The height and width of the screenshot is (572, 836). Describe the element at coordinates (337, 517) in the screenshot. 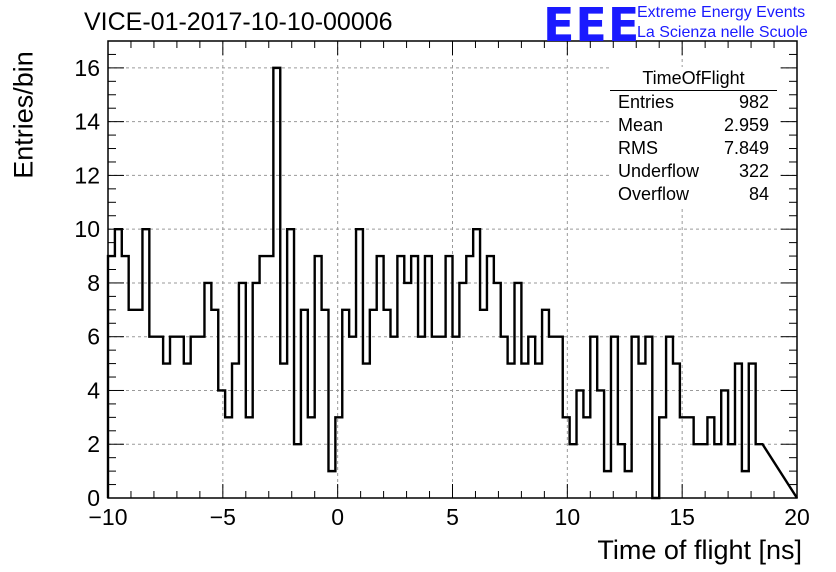

I see `x-tick-label: 0` at that location.